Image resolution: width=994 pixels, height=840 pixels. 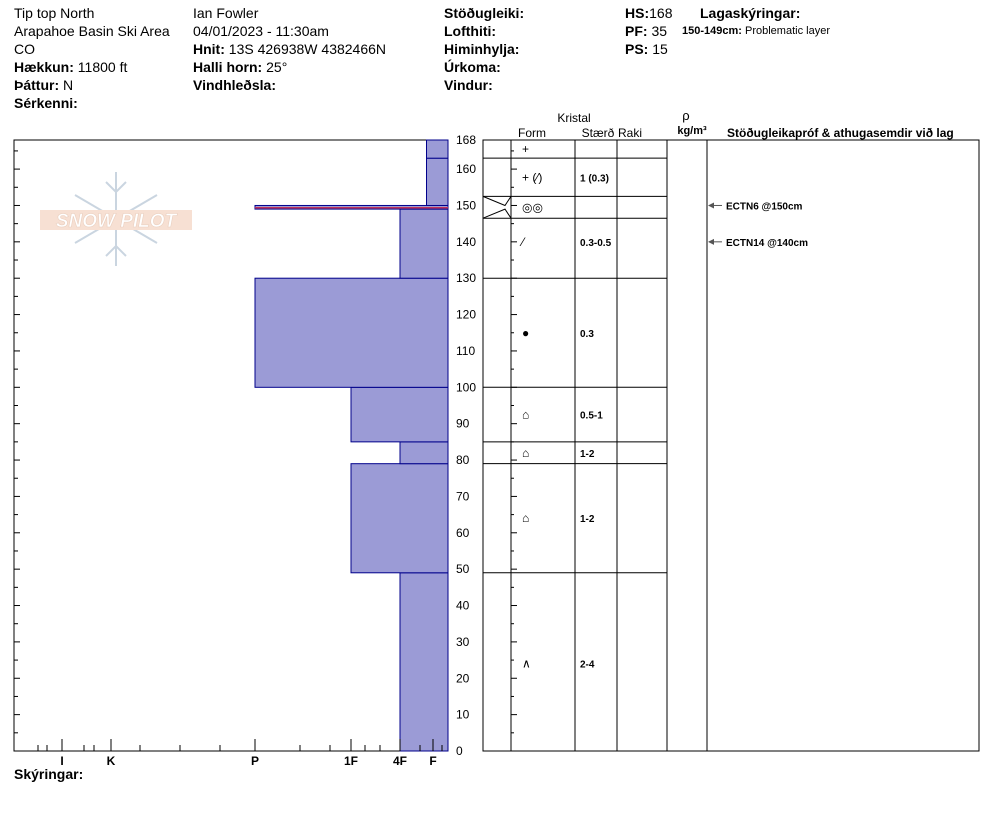 I want to click on grain-size: 1 (0.3), so click(x=594, y=178).